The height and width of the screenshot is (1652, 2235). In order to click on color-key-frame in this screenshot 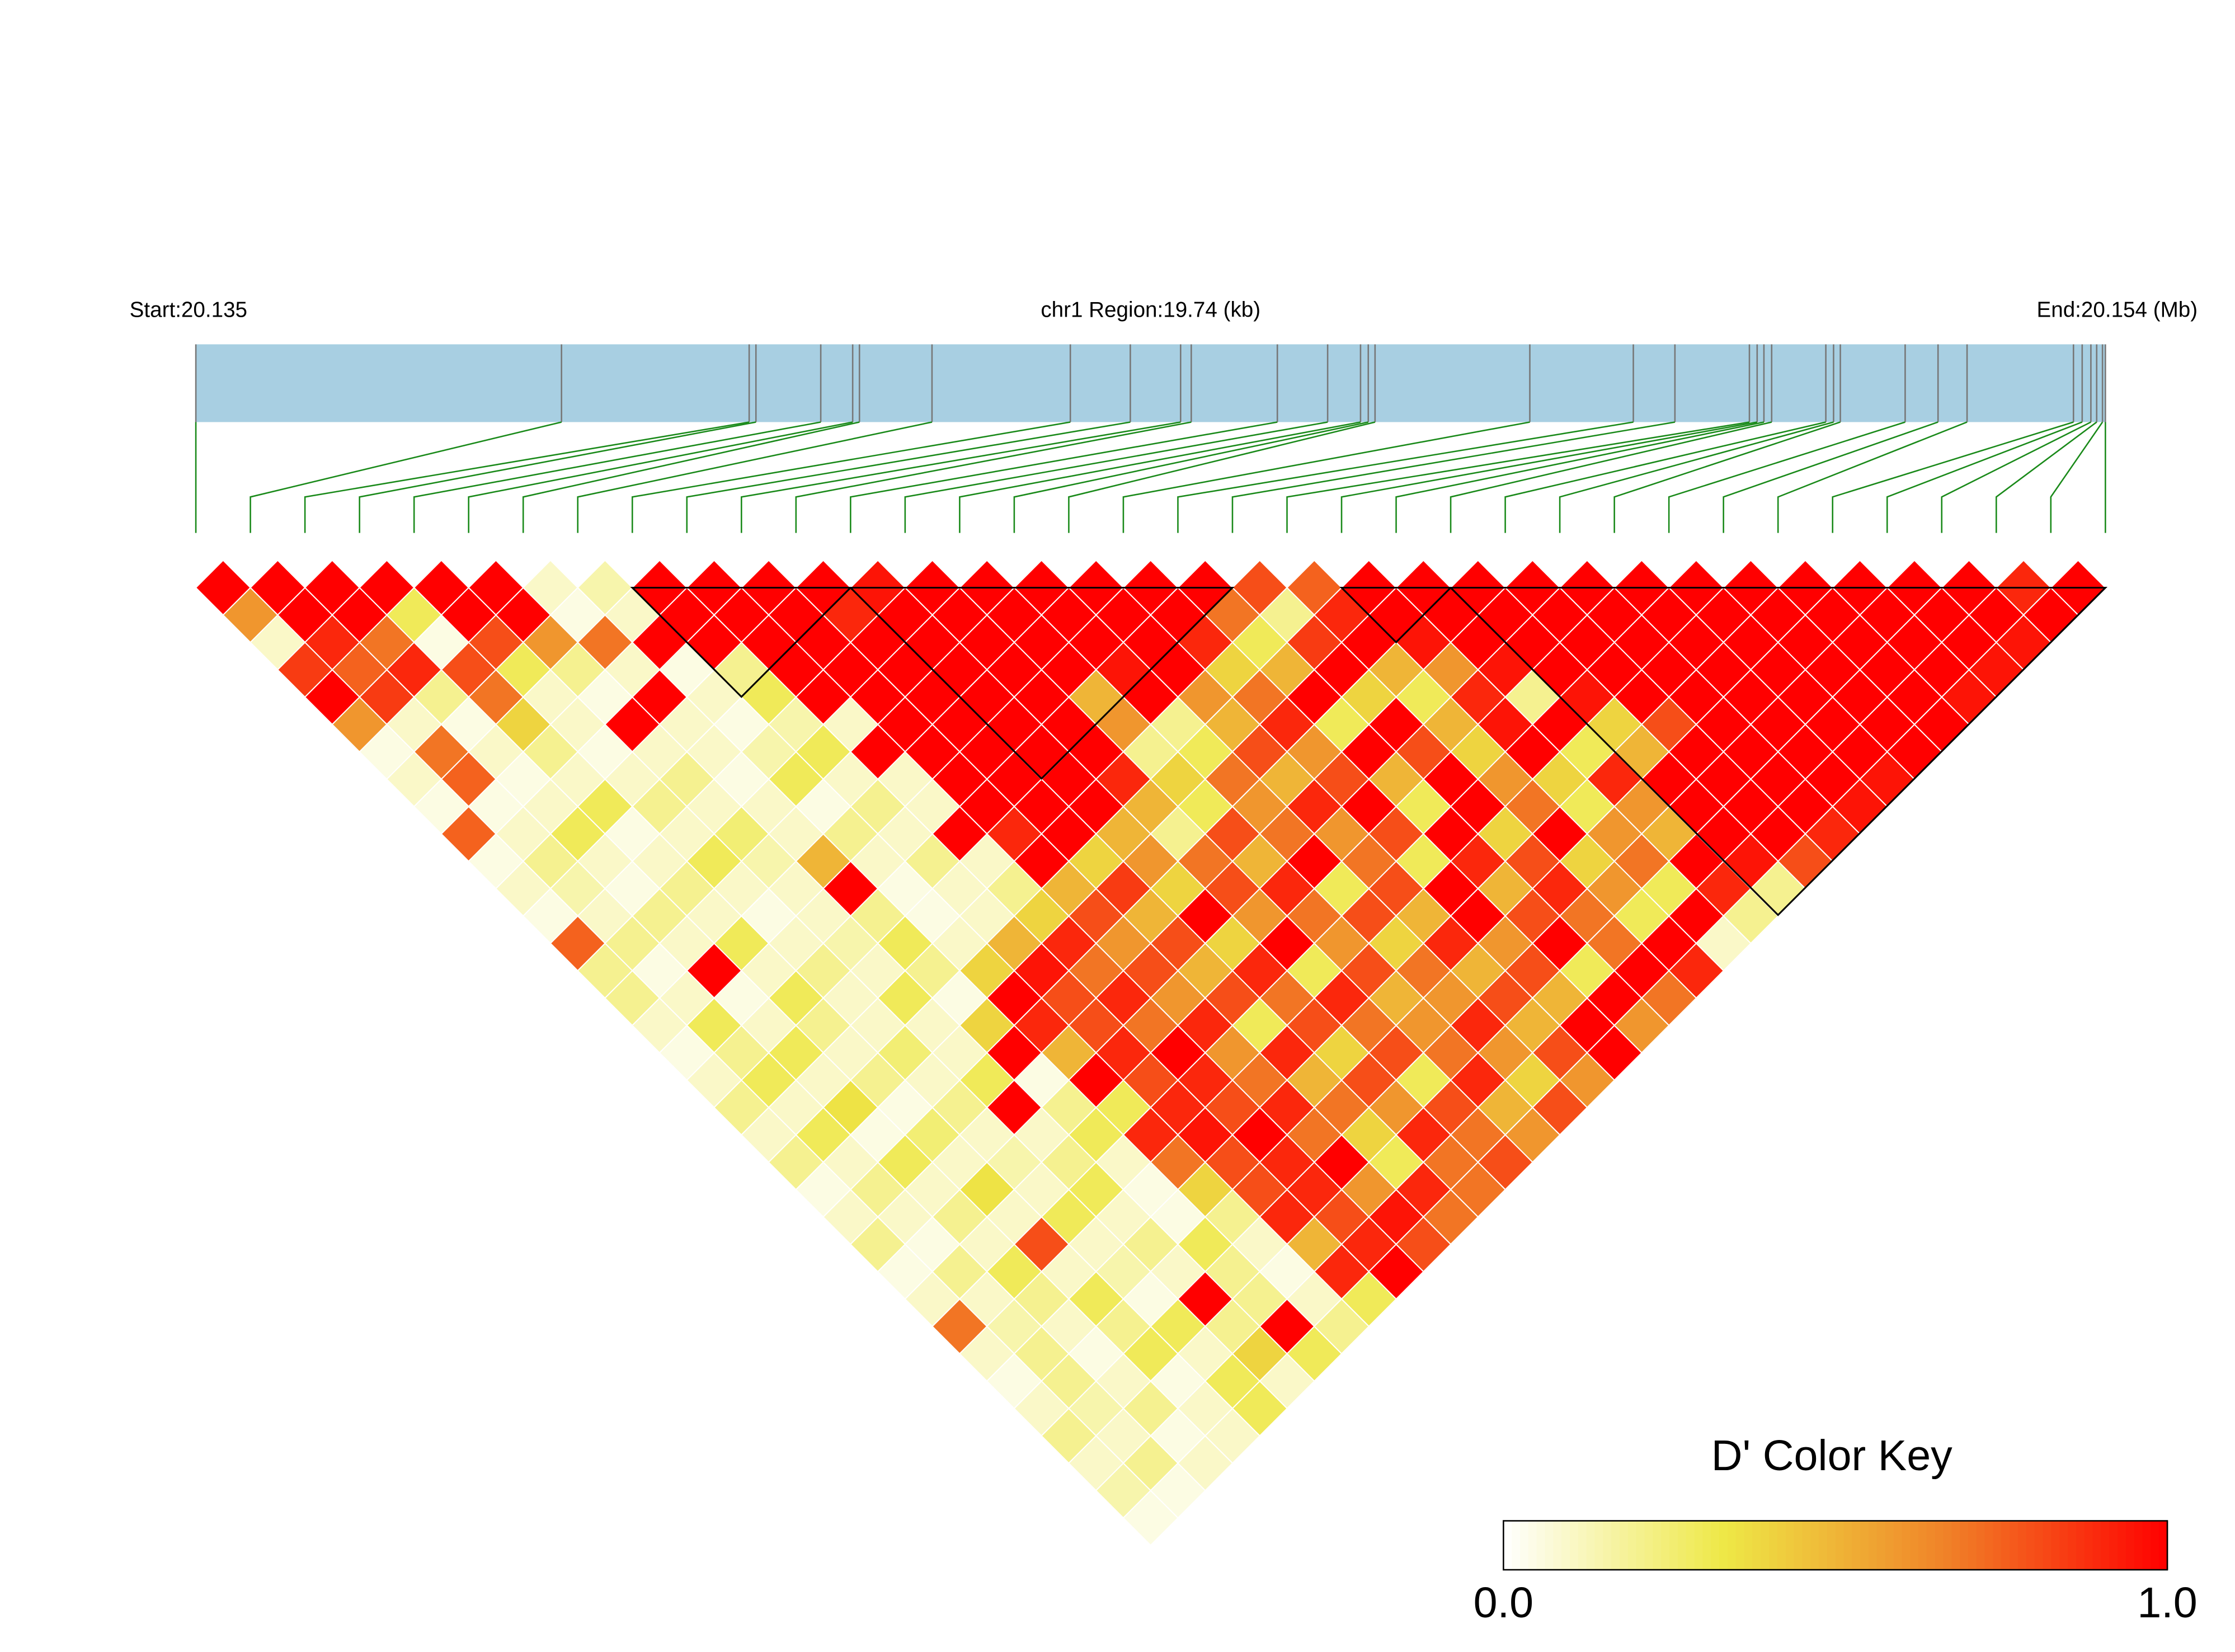, I will do `click(1835, 1546)`.